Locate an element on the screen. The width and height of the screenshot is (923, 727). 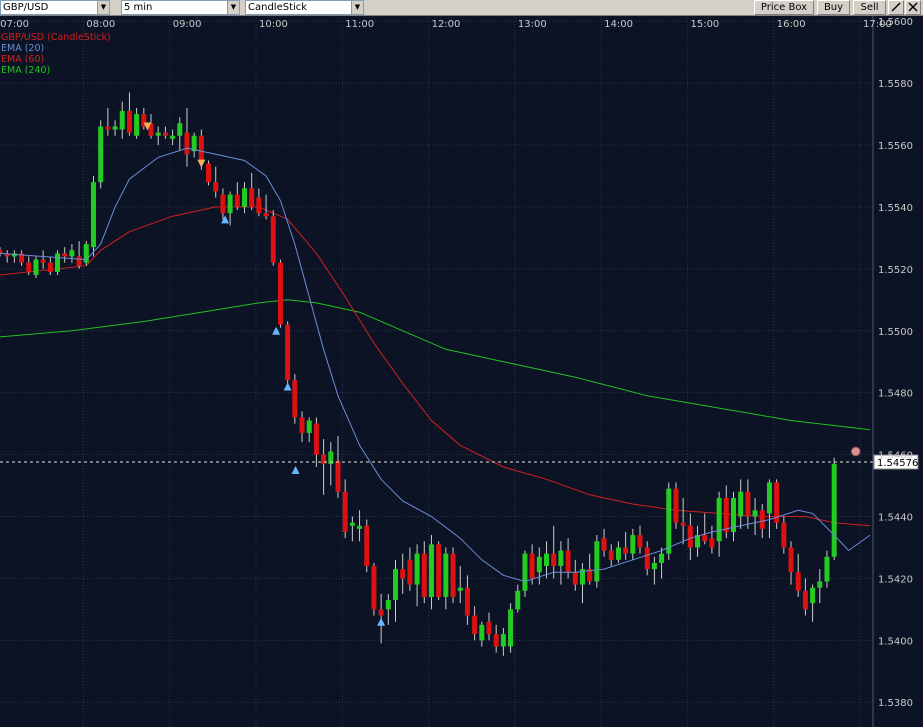
price-tick-label: 1.5580 is located at coordinates (895, 84).